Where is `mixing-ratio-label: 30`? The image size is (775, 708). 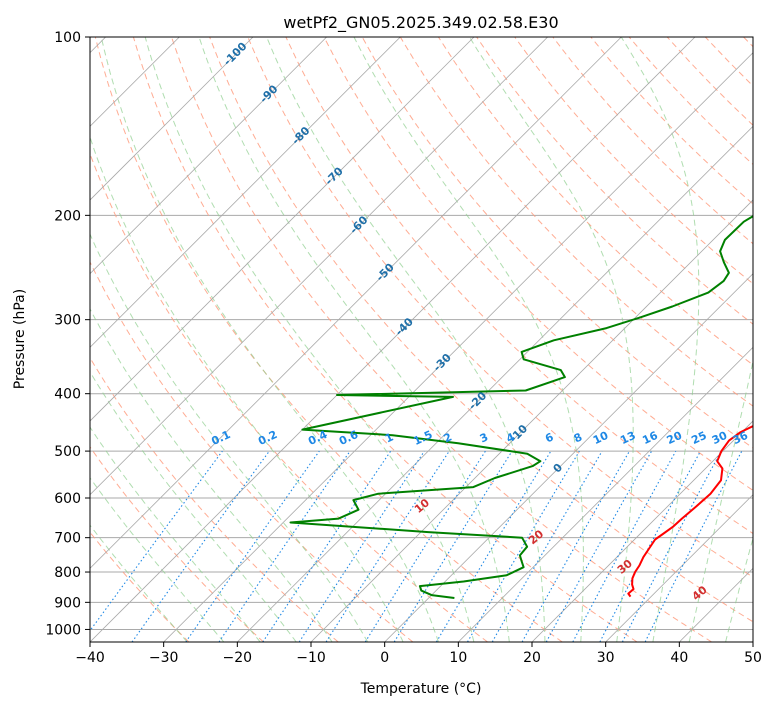
mixing-ratio-label: 30 is located at coordinates (720, 438).